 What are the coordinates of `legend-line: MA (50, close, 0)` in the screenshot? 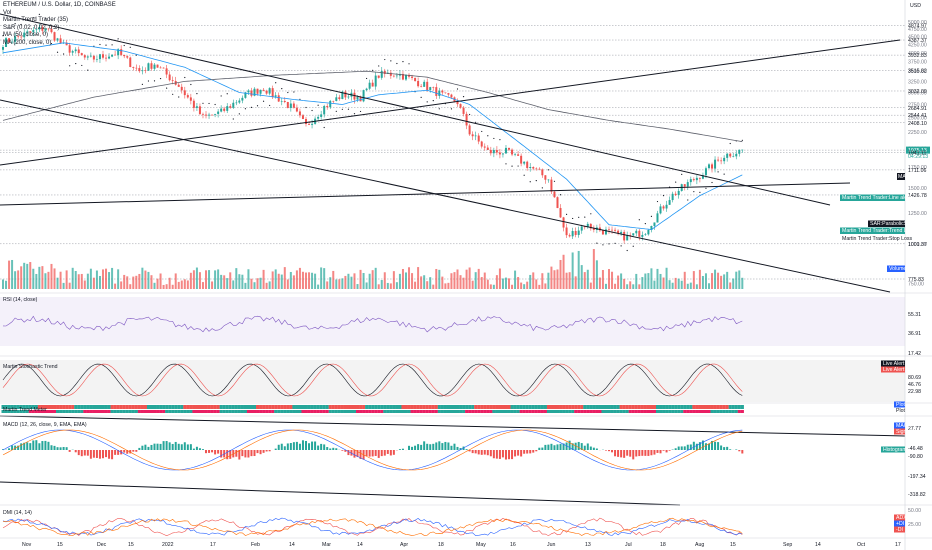 It's located at (26, 35).